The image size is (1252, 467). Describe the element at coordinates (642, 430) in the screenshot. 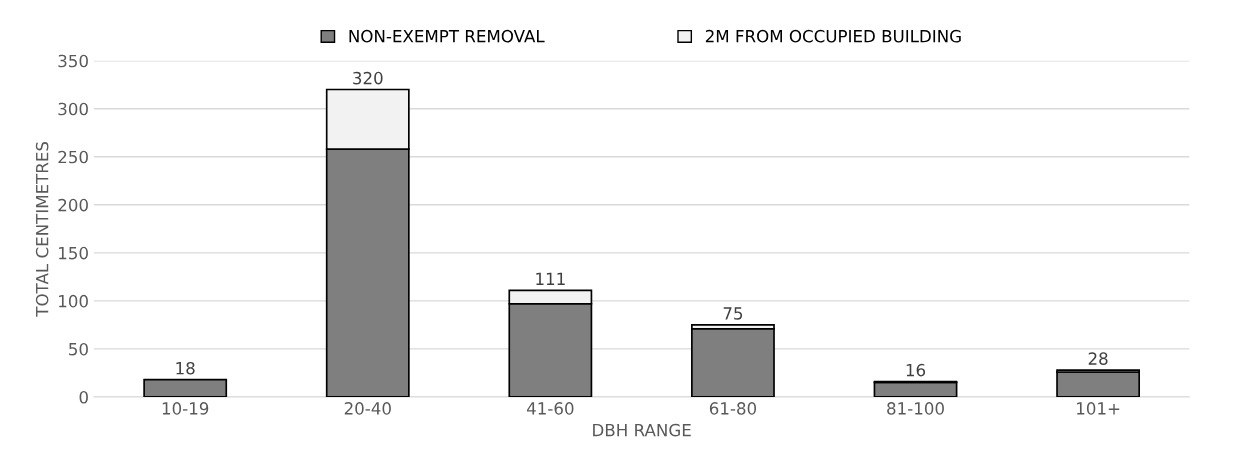

I see `x-axis-title: DBH RANGE` at that location.